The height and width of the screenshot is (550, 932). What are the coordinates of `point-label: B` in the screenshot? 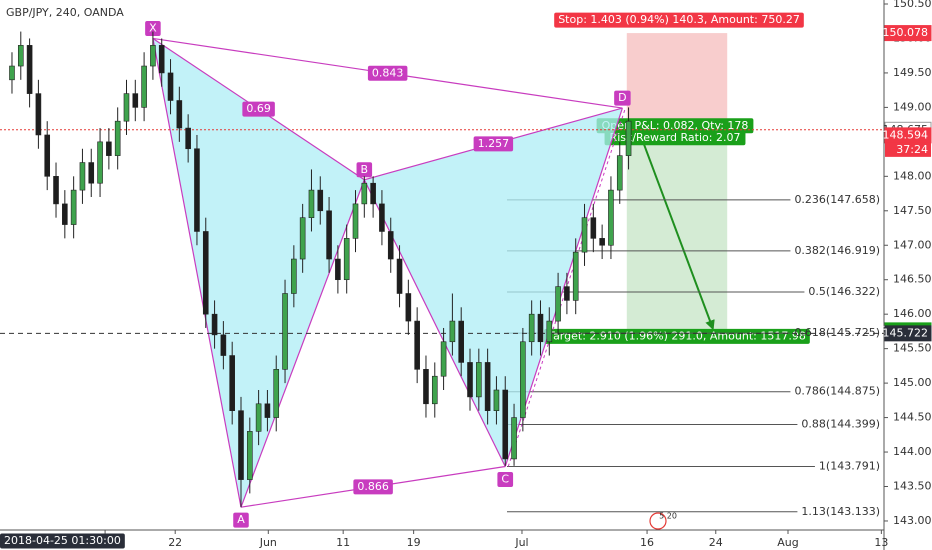 It's located at (365, 169).